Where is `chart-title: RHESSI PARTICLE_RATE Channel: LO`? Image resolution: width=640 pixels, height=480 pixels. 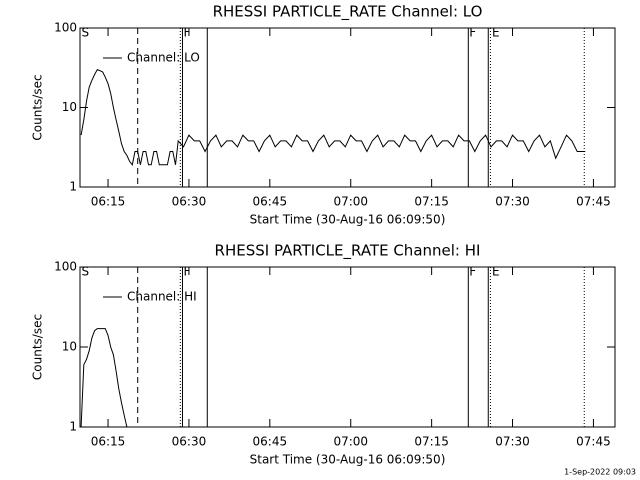 chart-title: RHESSI PARTICLE_RATE Channel: LO is located at coordinates (348, 12).